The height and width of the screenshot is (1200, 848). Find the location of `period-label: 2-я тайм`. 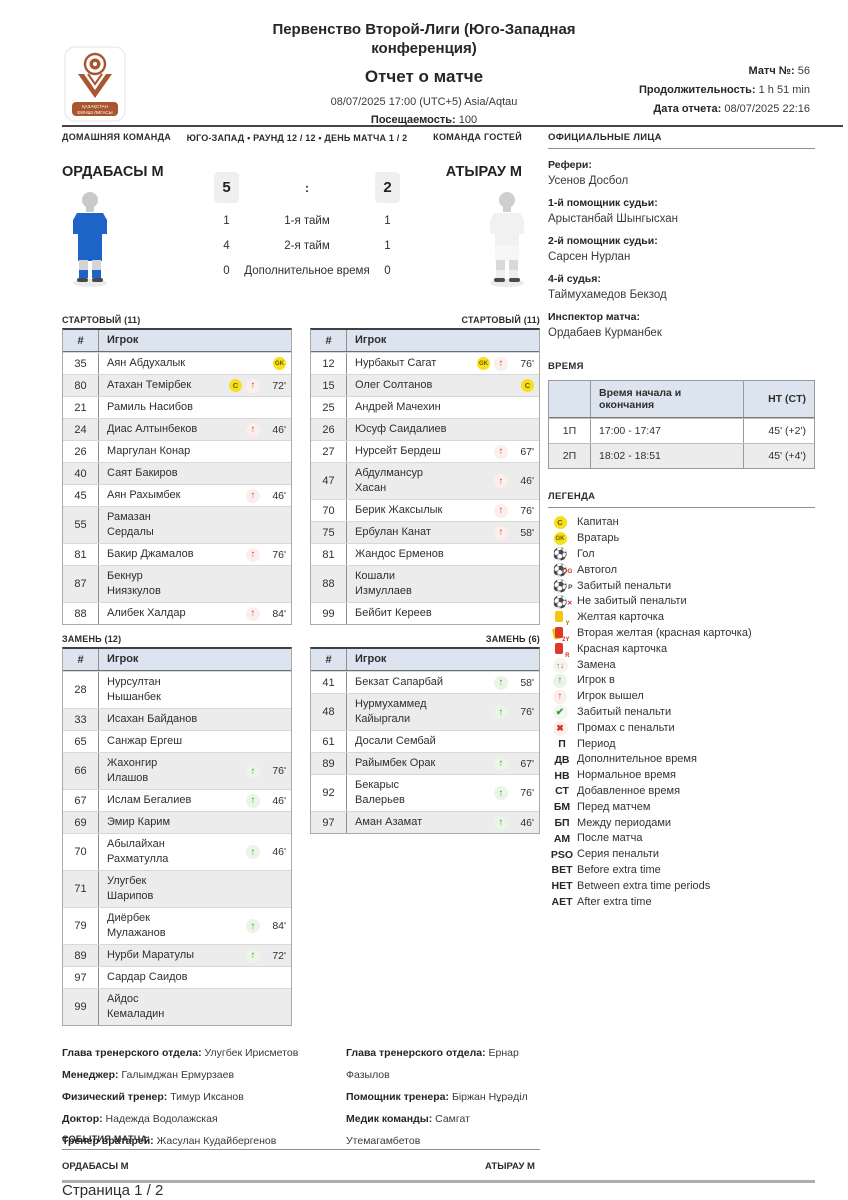

period-label: 2-я тайм is located at coordinates (307, 246).